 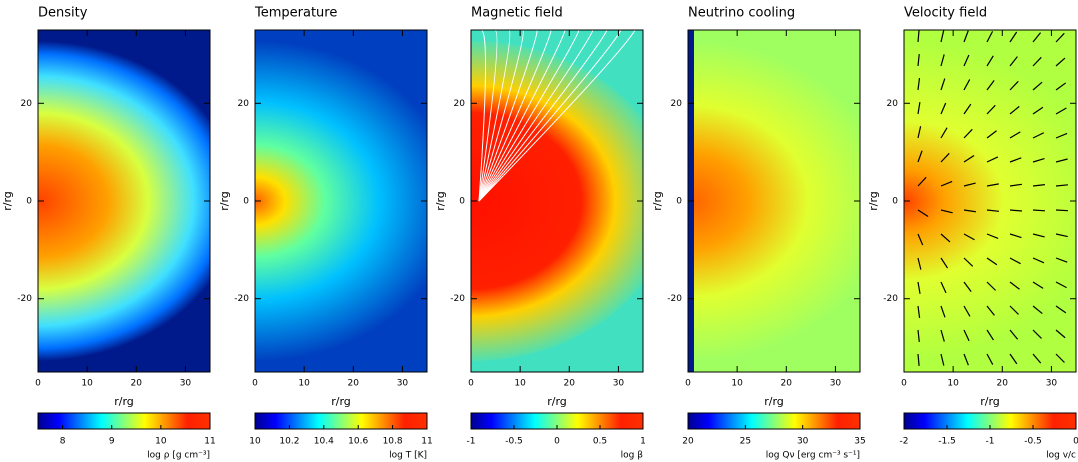 What do you see at coordinates (813, 456) in the screenshot?
I see `colorbar-label: log Qν [erg cm⁻³ s⁻¹]` at bounding box center [813, 456].